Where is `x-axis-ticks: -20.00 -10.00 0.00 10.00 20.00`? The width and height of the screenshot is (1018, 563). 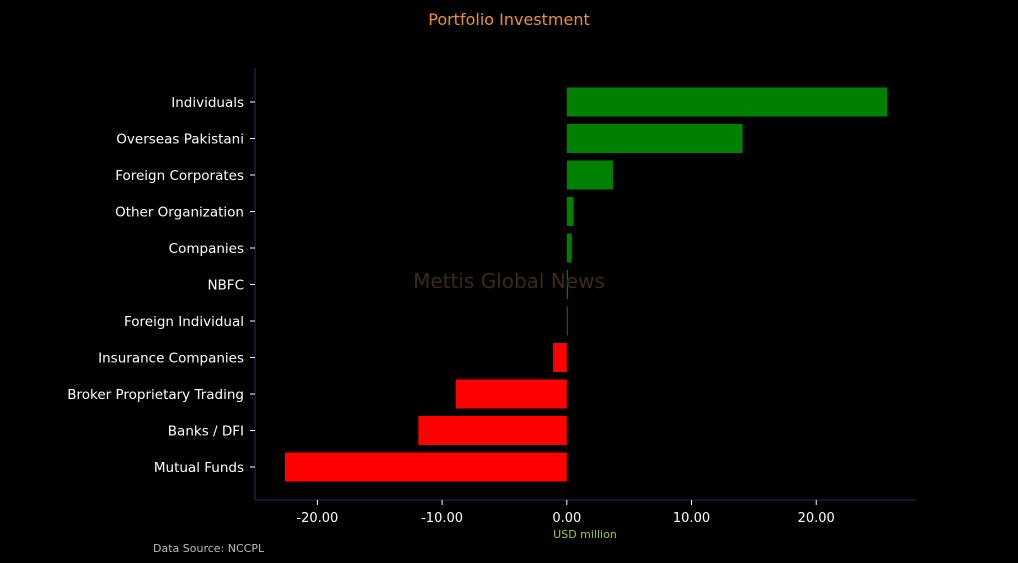 x-axis-ticks: -20.00 -10.00 0.00 10.00 20.00 is located at coordinates (565, 513).